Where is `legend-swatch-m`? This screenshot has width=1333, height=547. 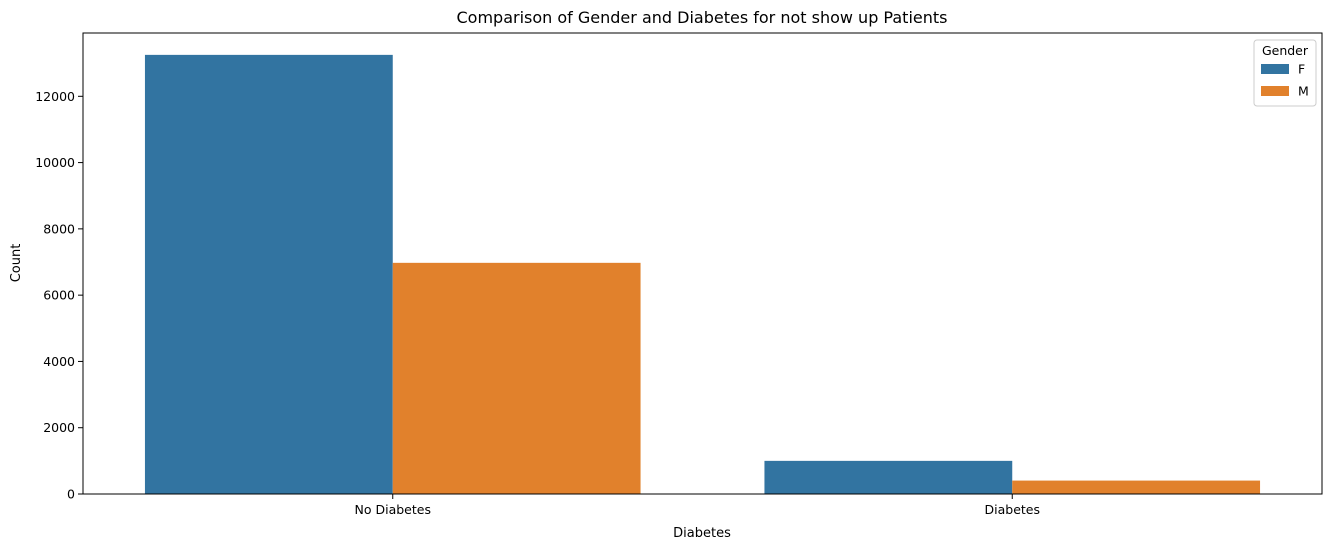
legend-swatch-m is located at coordinates (1275, 91).